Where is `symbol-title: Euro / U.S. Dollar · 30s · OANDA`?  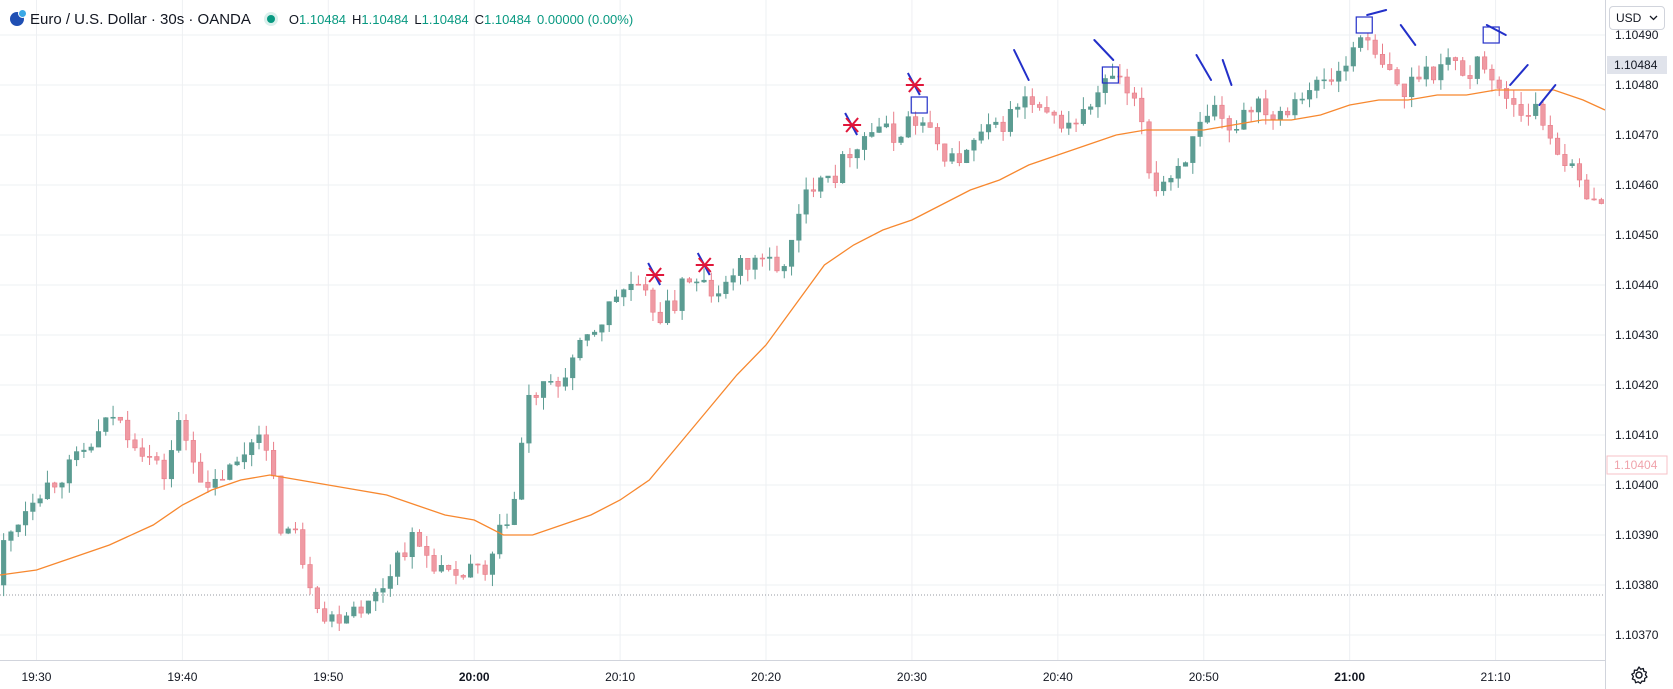 symbol-title: Euro / U.S. Dollar · 30s · OANDA is located at coordinates (140, 19).